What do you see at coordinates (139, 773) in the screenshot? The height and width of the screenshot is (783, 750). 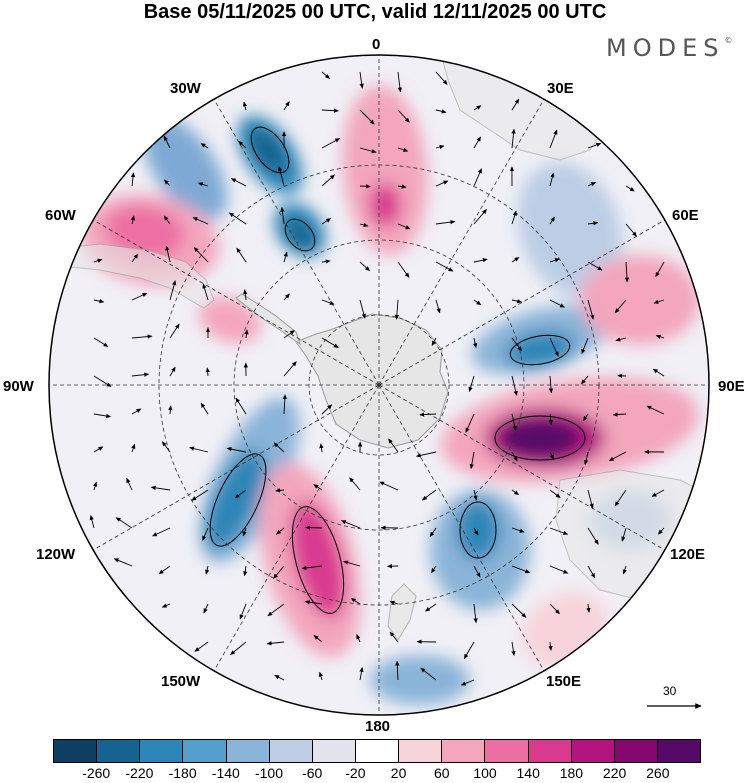 I see `colorbar-label: -220` at bounding box center [139, 773].